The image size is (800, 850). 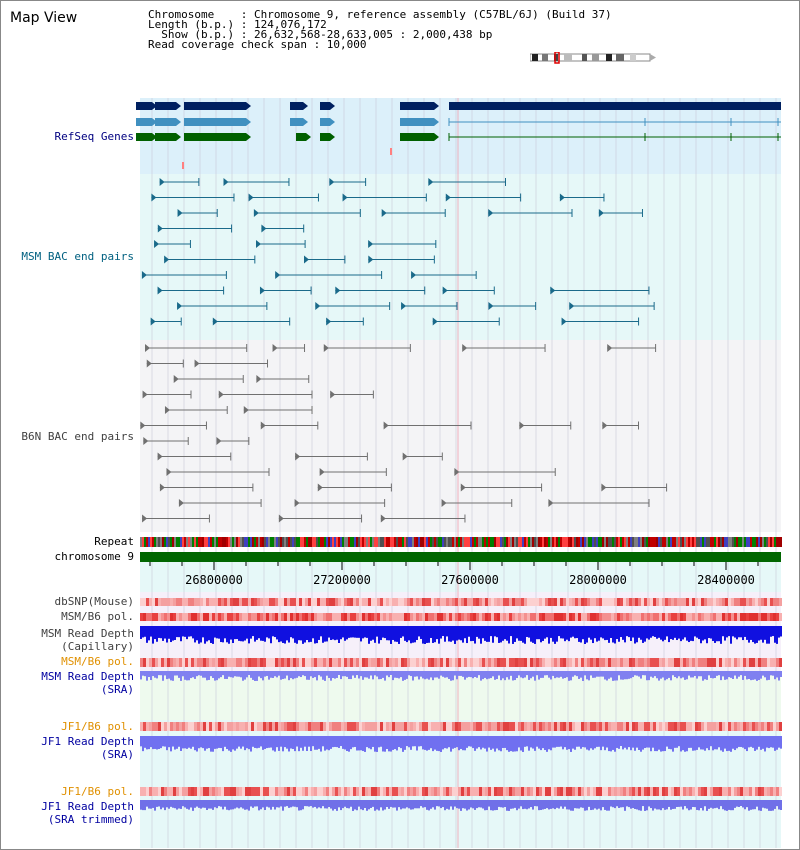 I want to click on track-label-refseq-genes: RefSeq Genes, so click(x=94, y=136).